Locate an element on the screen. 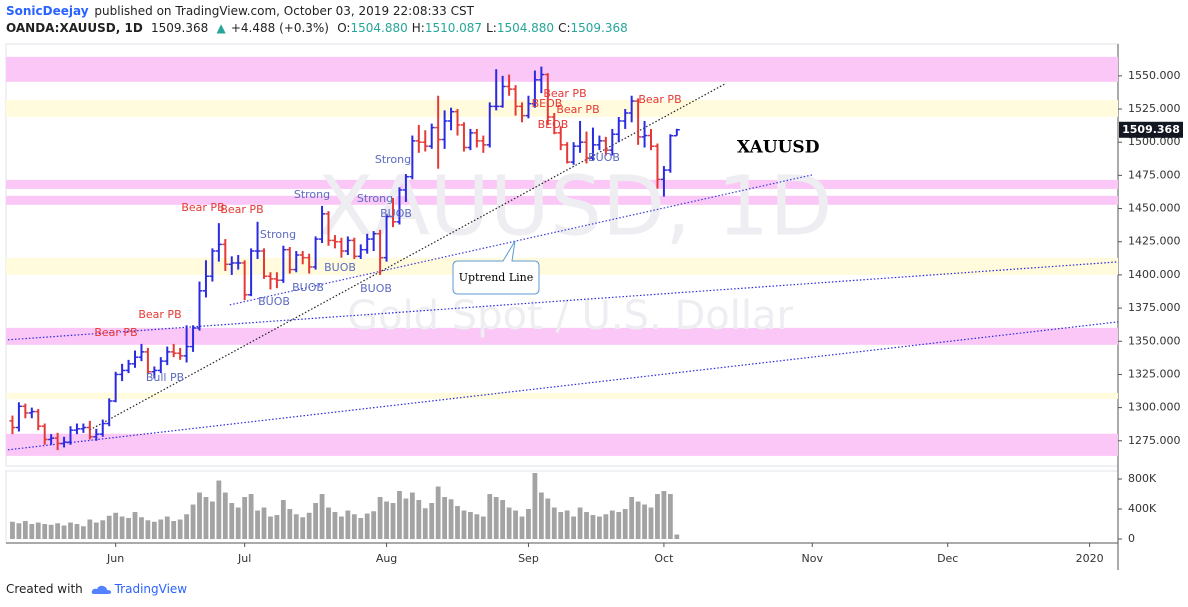 The image size is (1188, 607). quote-label: L: is located at coordinates (491, 28).